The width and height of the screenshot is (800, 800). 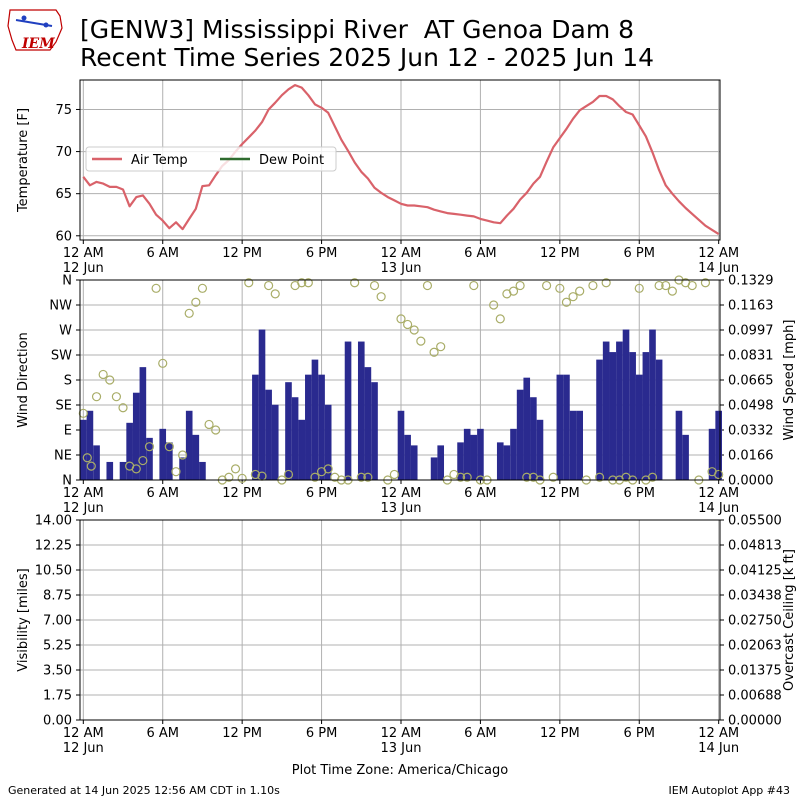 What do you see at coordinates (83, 253) in the screenshot?
I see `x-tick-label: 12 AM` at bounding box center [83, 253].